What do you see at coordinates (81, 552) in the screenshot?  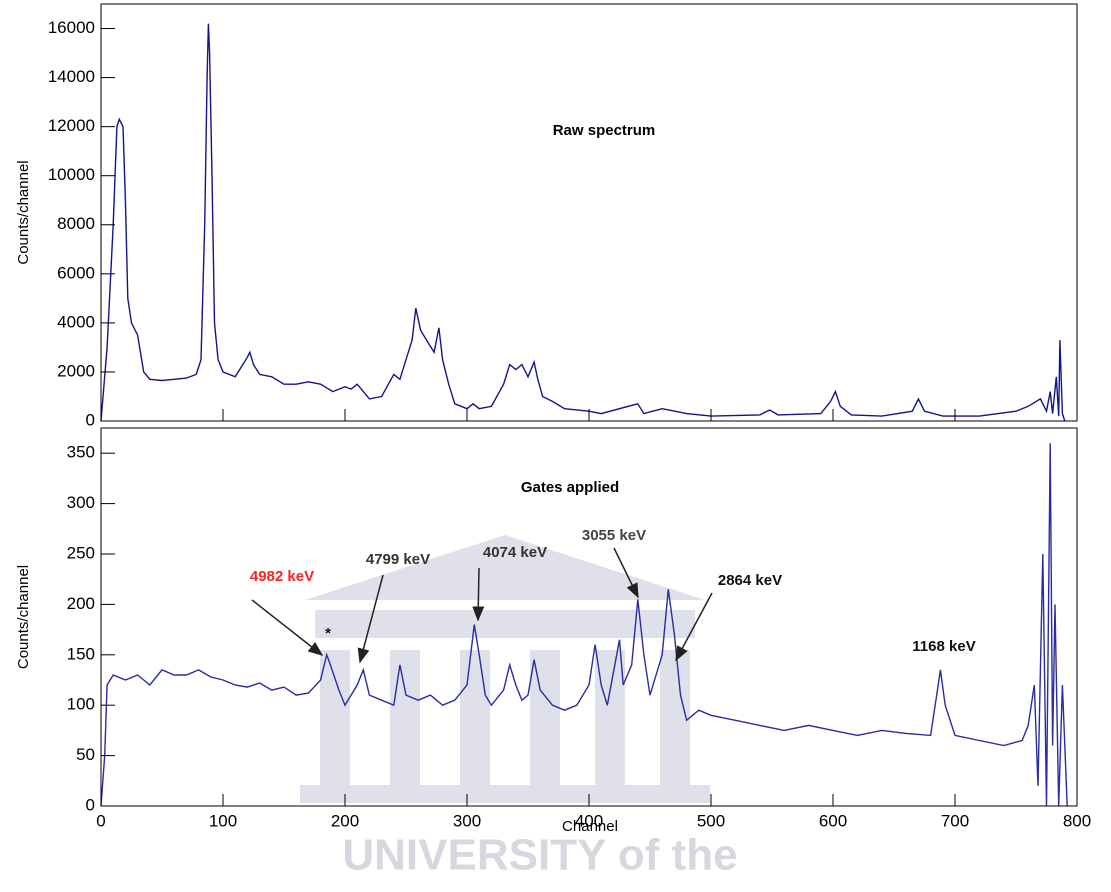 I see `y-tick-label: 250` at bounding box center [81, 552].